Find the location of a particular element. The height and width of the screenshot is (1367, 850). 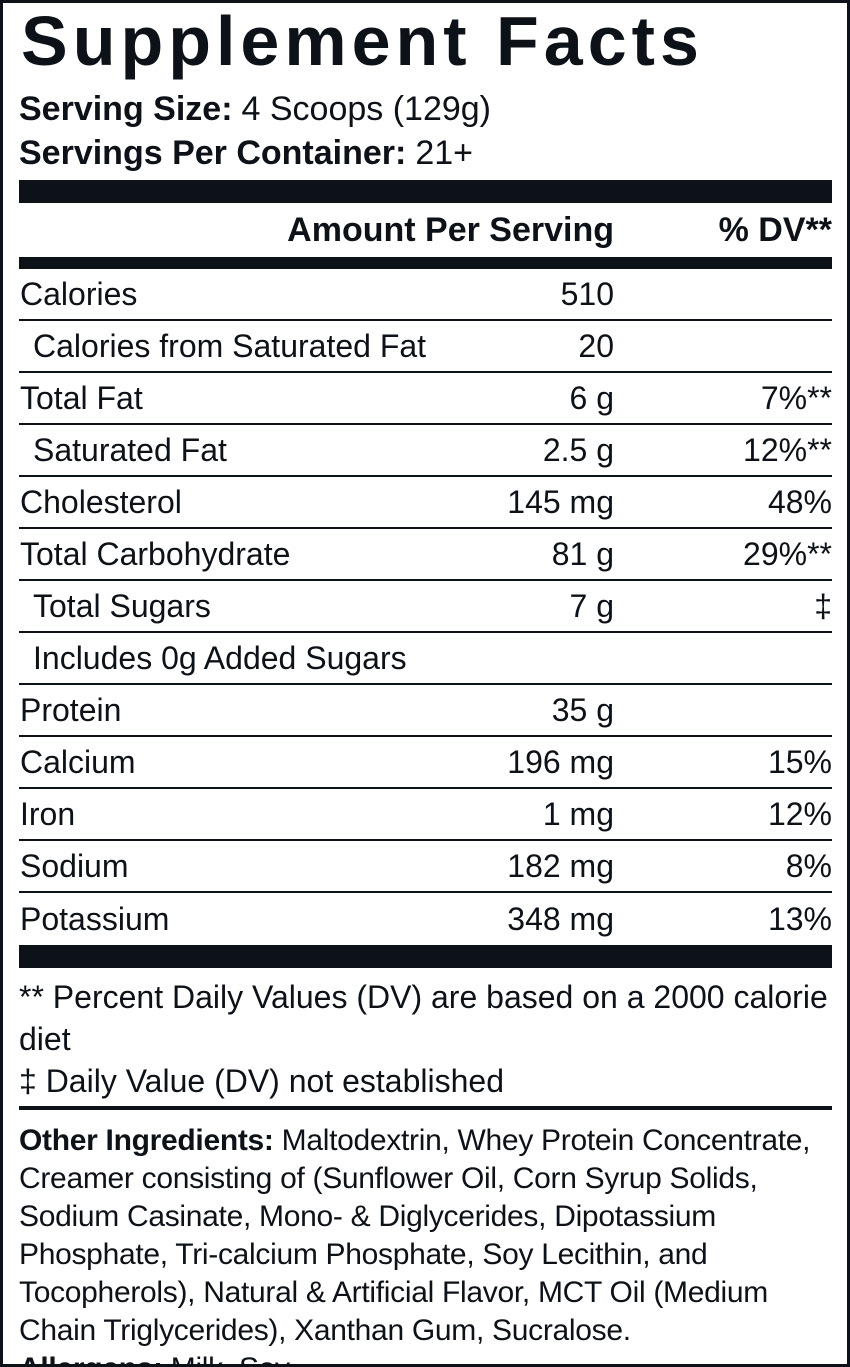

allergens-text: Milk, Soy. is located at coordinates (229, 1358).